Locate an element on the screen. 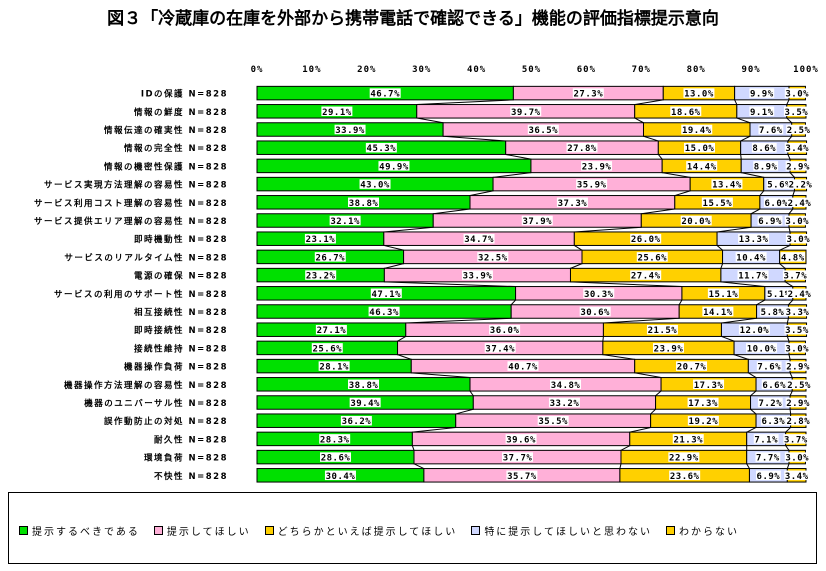 Image resolution: width=826 pixels, height=571 pixels. chart-title: 図３「冷蔵庫の在庫を外部から携帯電話で確認できる」機能の評価指標提示意向 is located at coordinates (413, 19).